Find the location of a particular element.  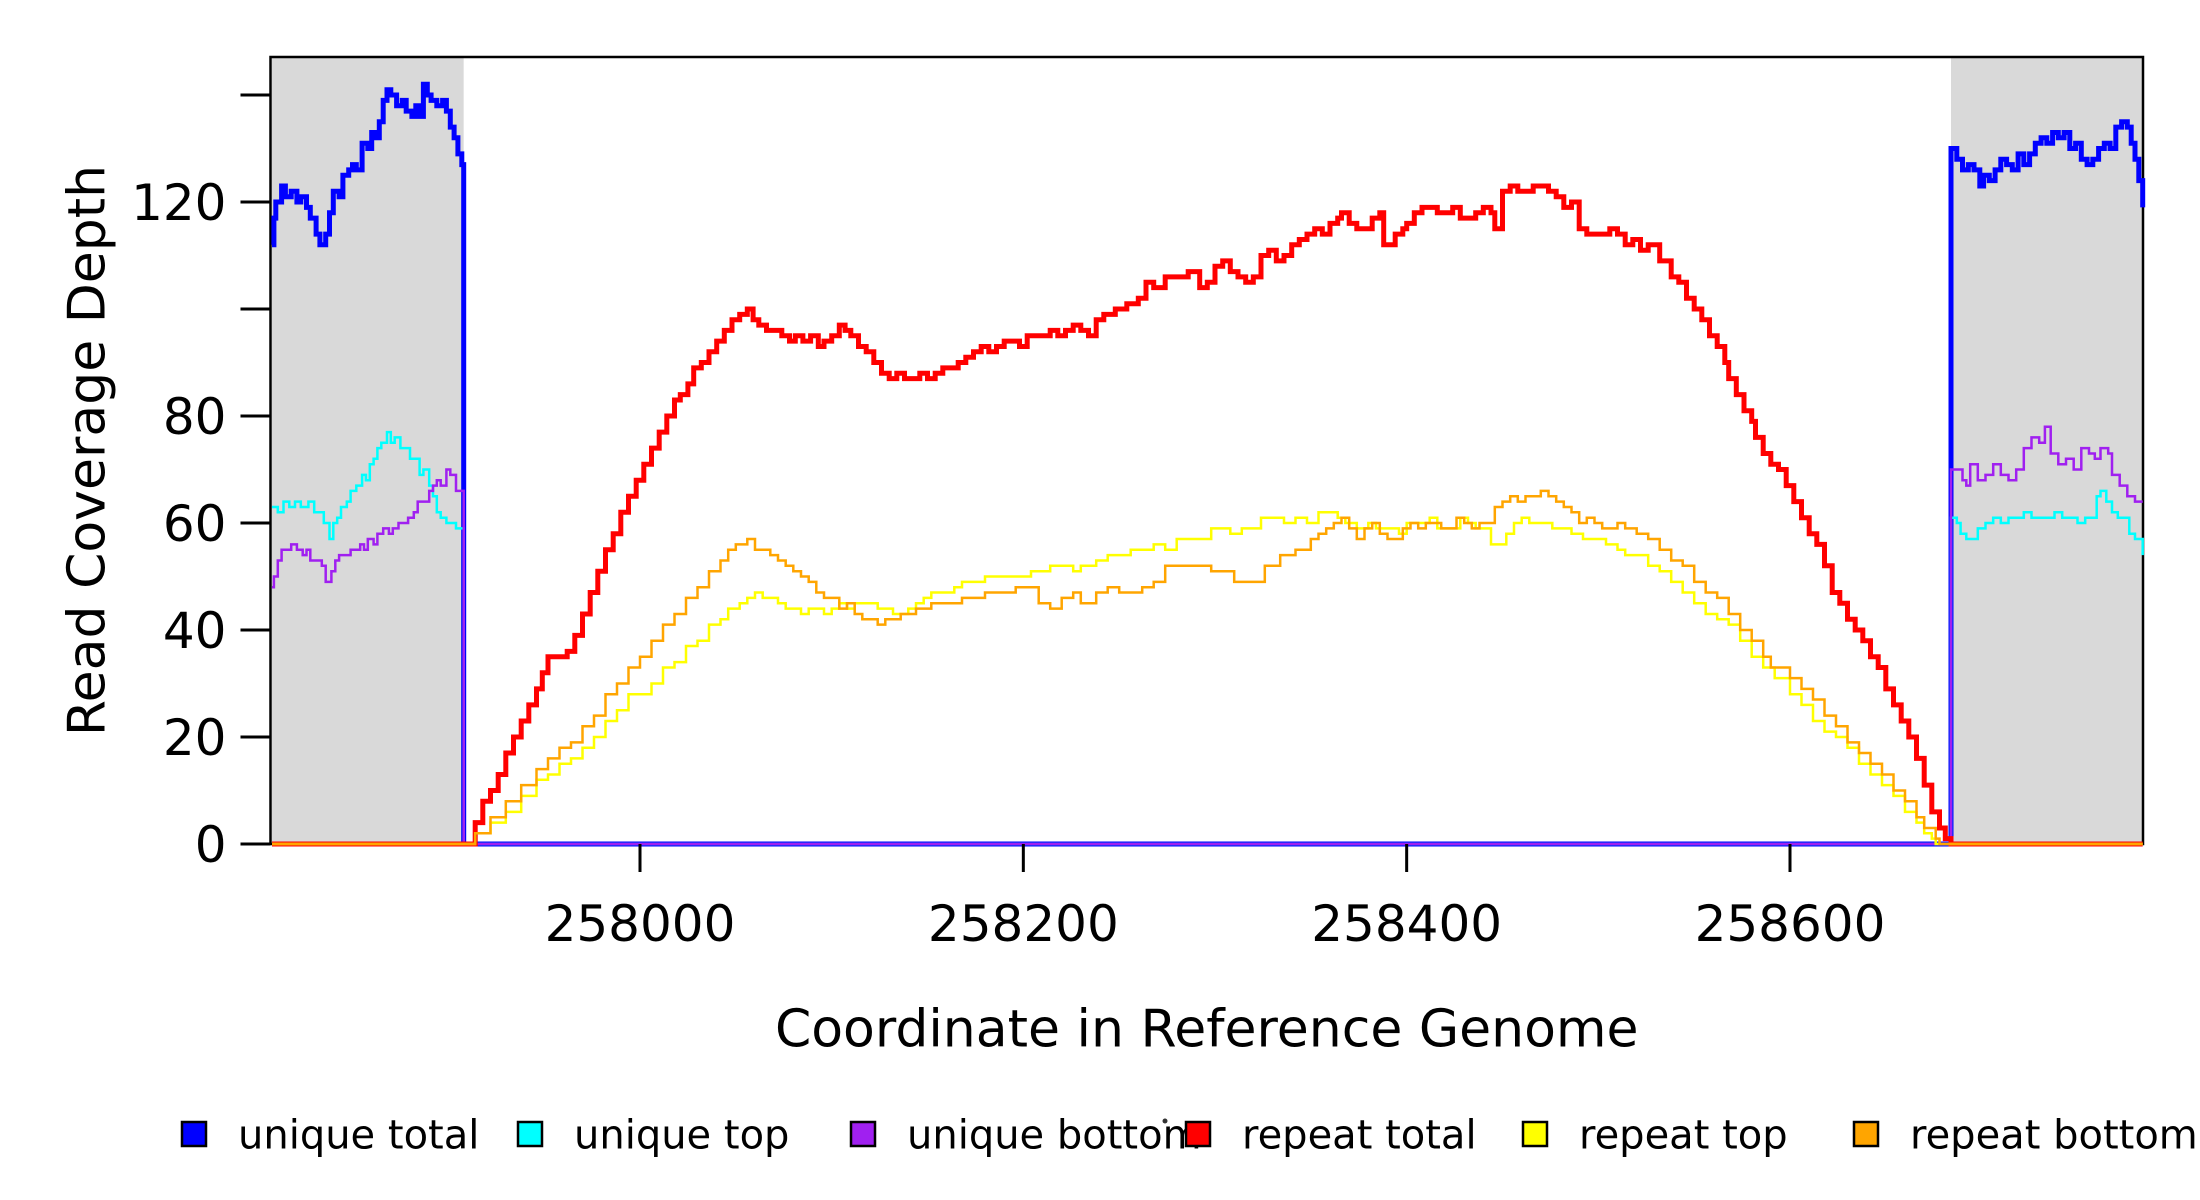

shaded-region-unique-flank-left is located at coordinates (368, 450).